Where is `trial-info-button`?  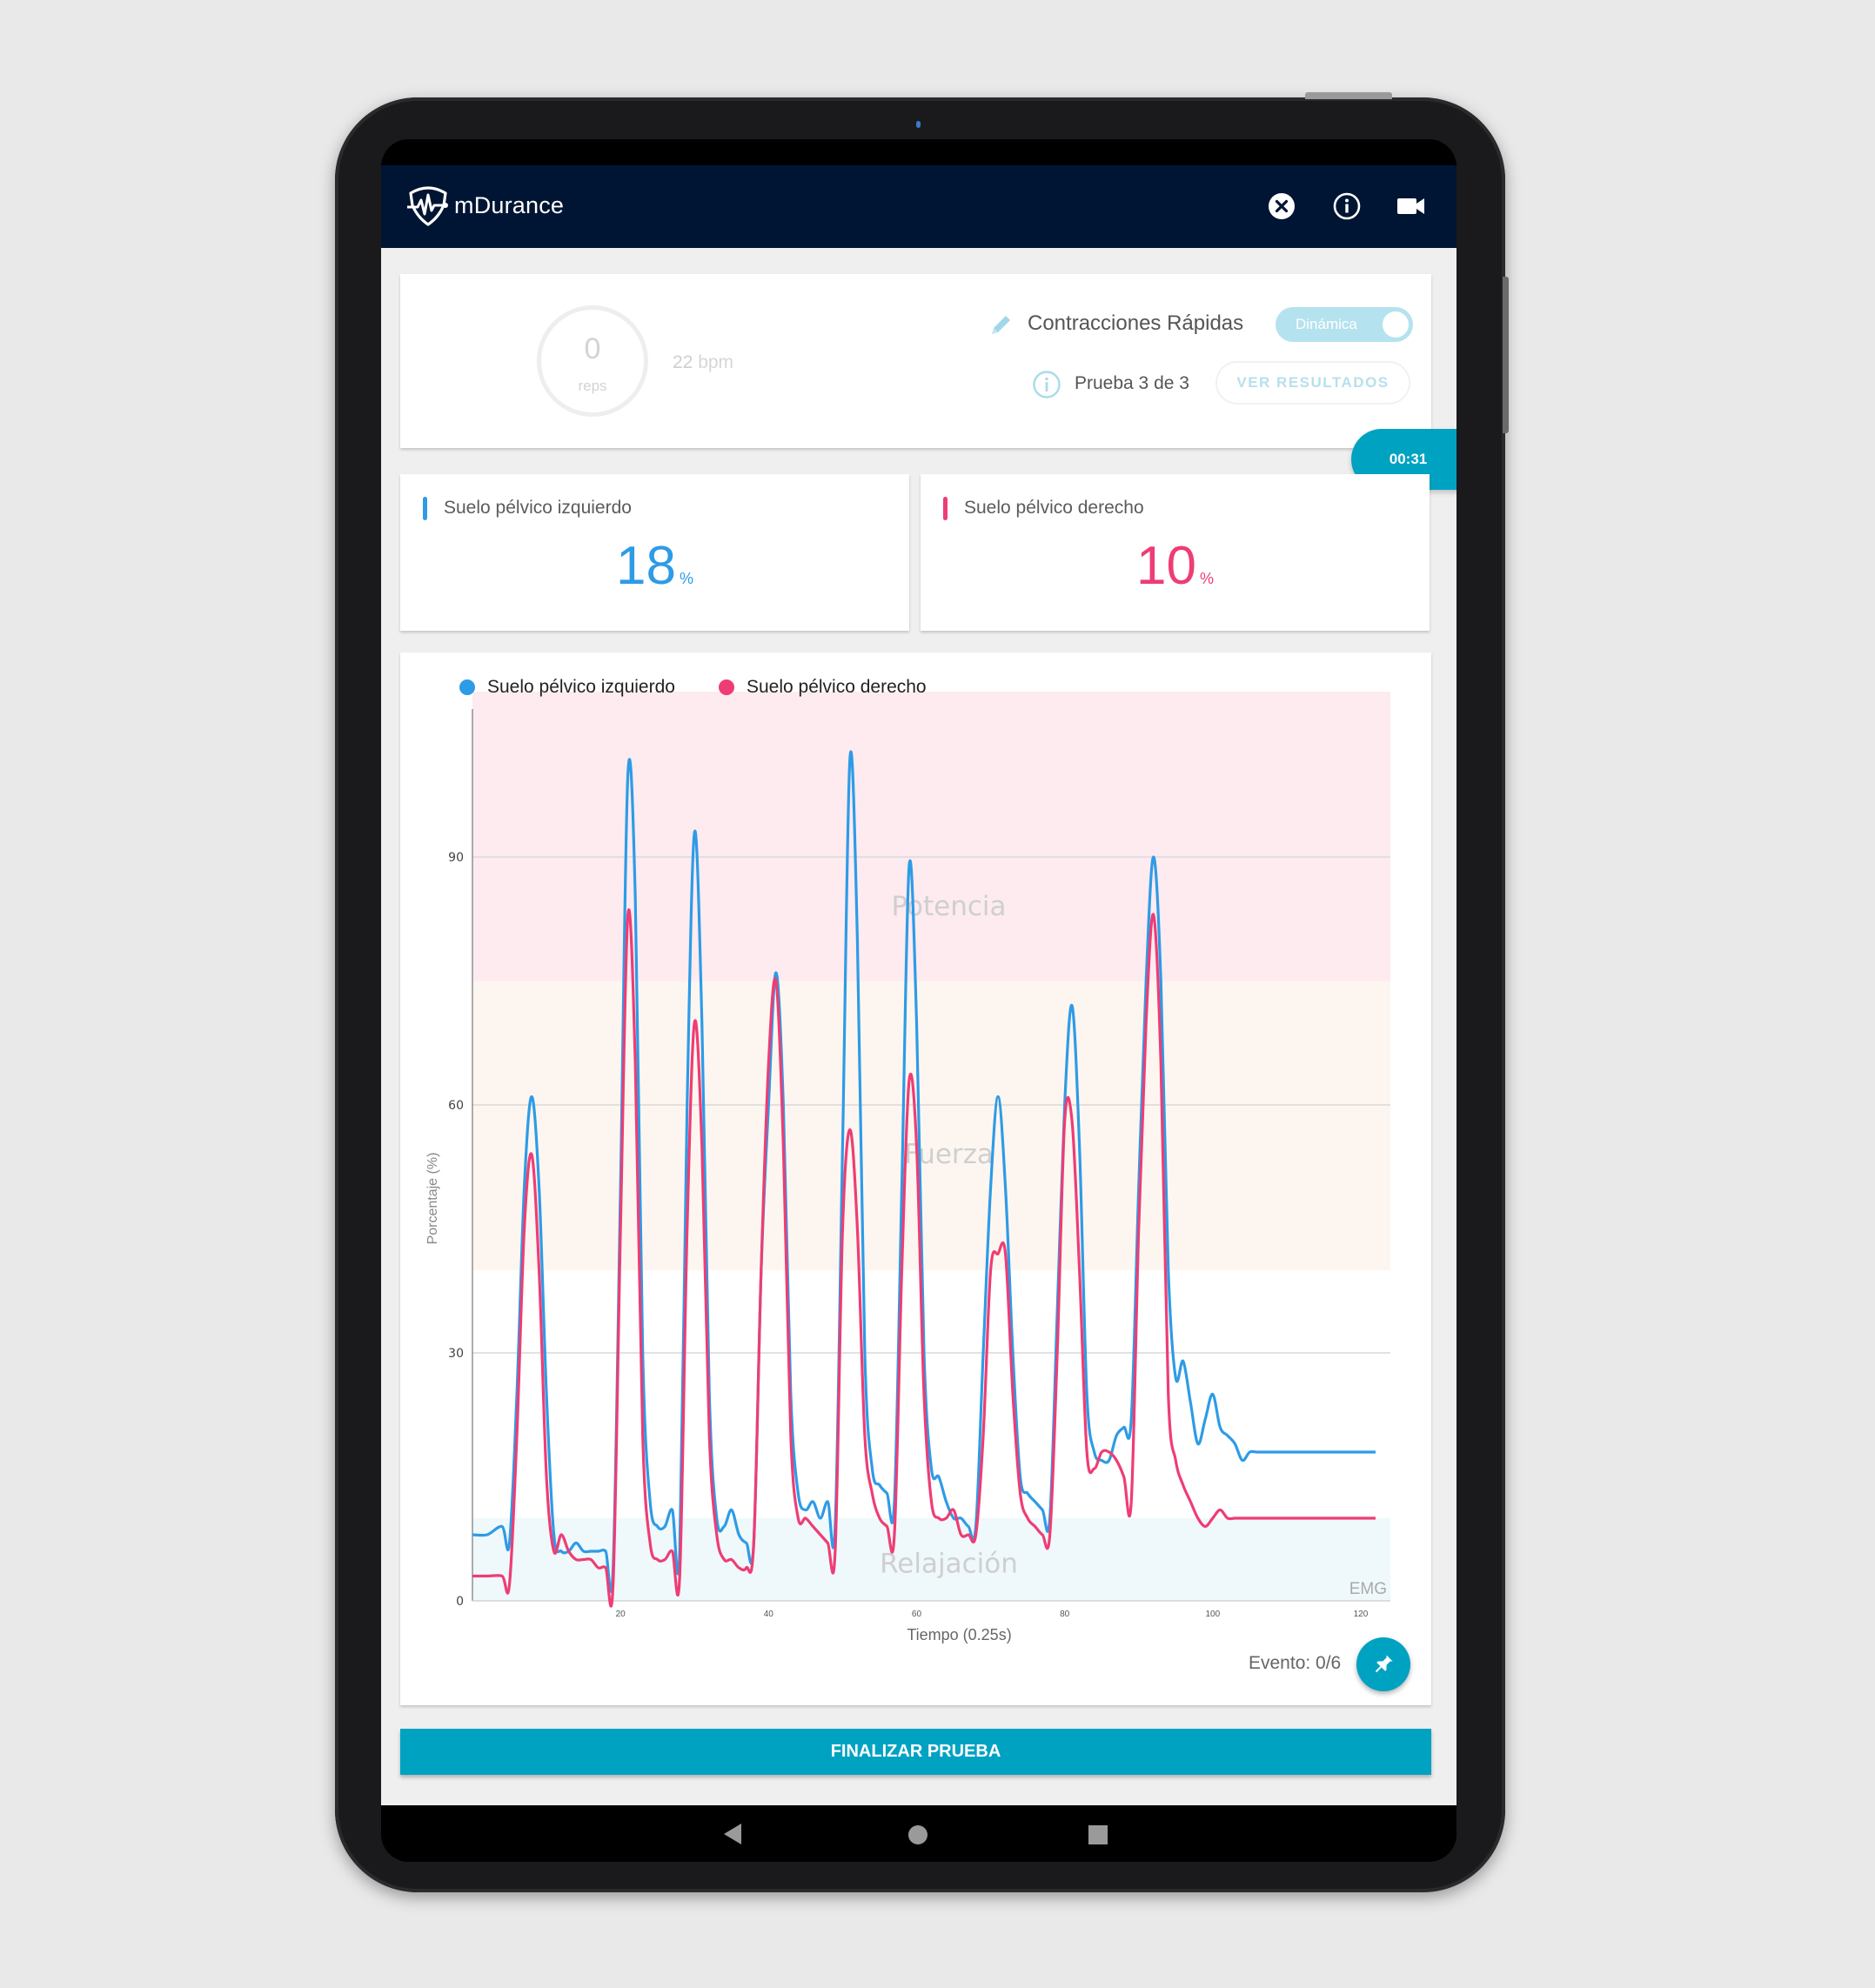 trial-info-button is located at coordinates (1046, 387).